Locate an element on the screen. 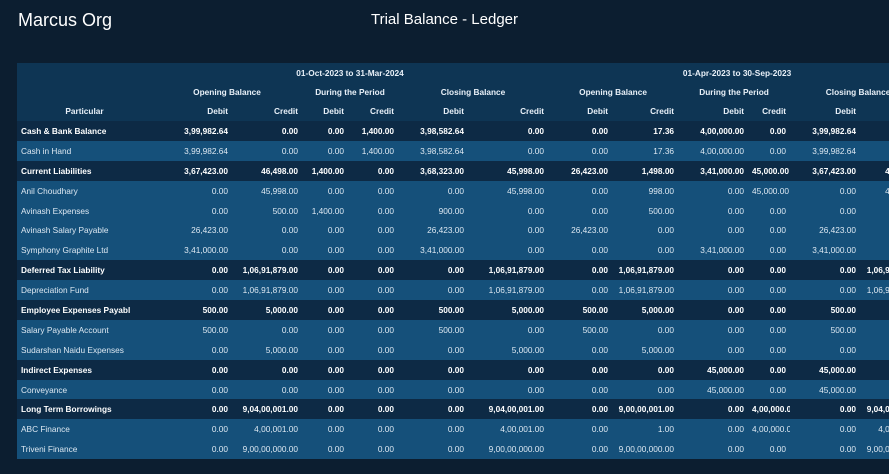 The height and width of the screenshot is (474, 889). particular-cell: Cash & Bank Balance is located at coordinates (84, 131).